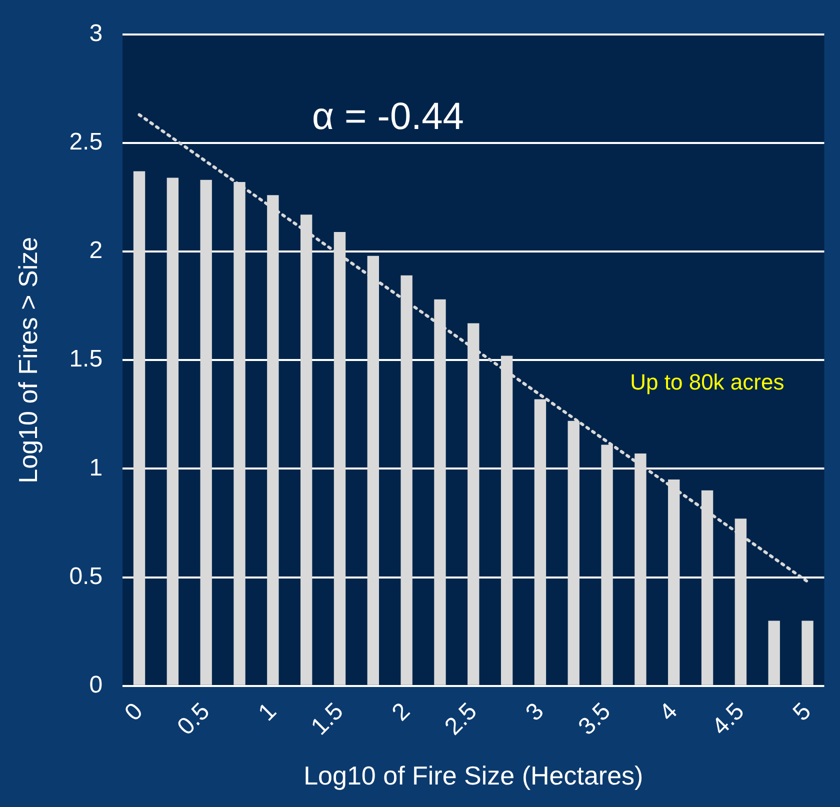 This screenshot has width=840, height=807. I want to click on x-tick-label: 5, so click(802, 712).